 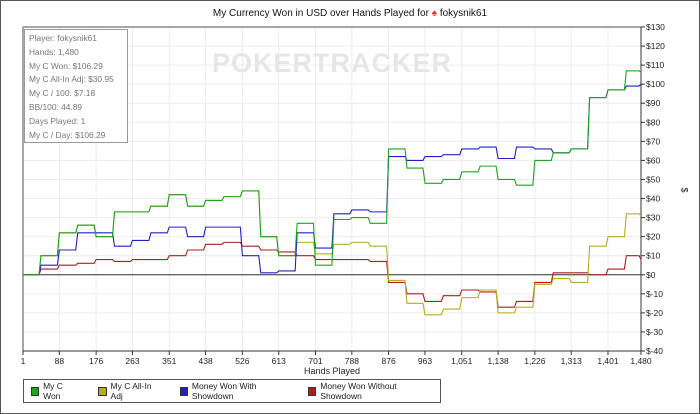 What do you see at coordinates (62, 93) in the screenshot?
I see `stat-line: My C / 100: $7.18` at bounding box center [62, 93].